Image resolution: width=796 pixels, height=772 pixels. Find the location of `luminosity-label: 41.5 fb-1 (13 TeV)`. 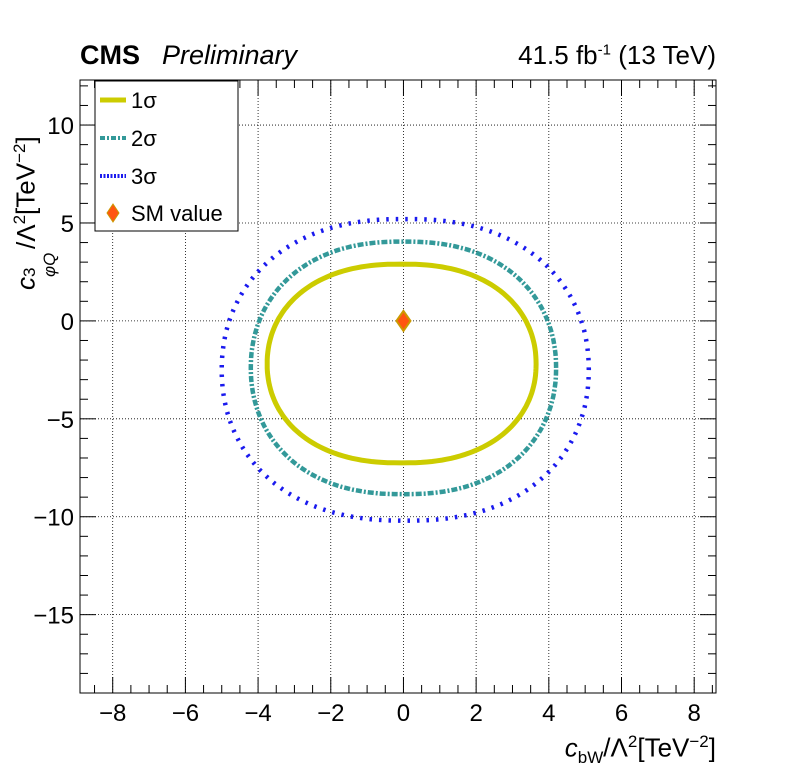

luminosity-label: 41.5 fb-1 (13 TeV) is located at coordinates (617, 55).